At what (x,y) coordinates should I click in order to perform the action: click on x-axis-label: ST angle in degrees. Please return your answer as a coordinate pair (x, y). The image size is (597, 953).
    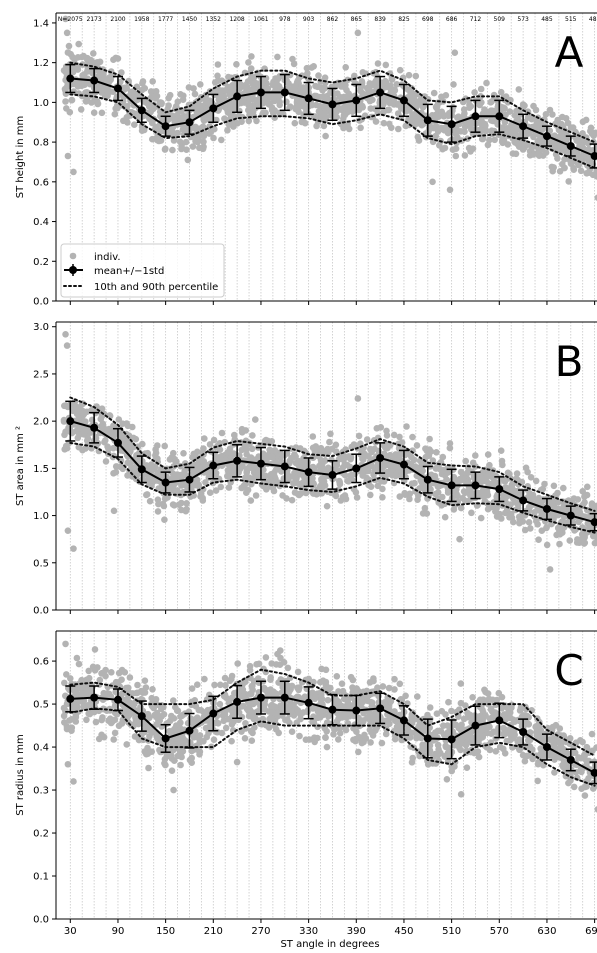
    Looking at the image, I should click on (329, 944).